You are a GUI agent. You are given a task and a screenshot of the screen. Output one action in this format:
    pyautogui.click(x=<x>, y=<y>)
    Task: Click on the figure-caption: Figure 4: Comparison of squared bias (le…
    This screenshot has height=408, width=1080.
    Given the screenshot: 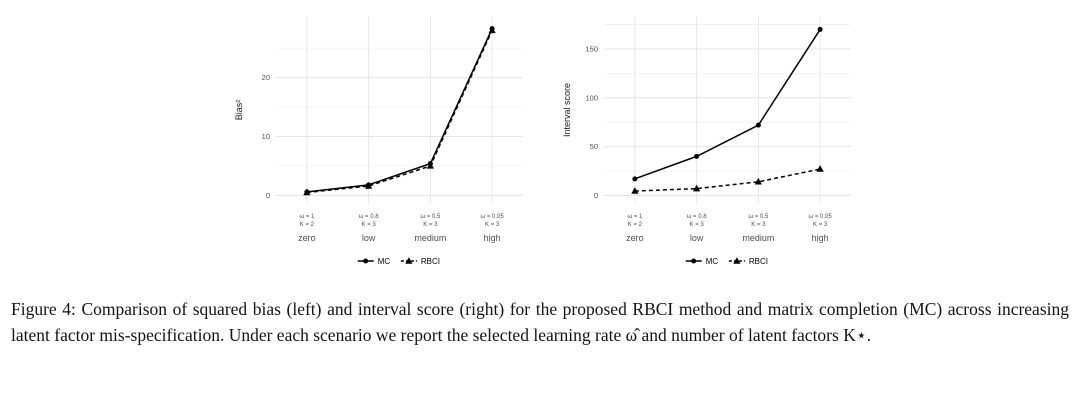 What is the action you would take?
    pyautogui.click(x=540, y=322)
    